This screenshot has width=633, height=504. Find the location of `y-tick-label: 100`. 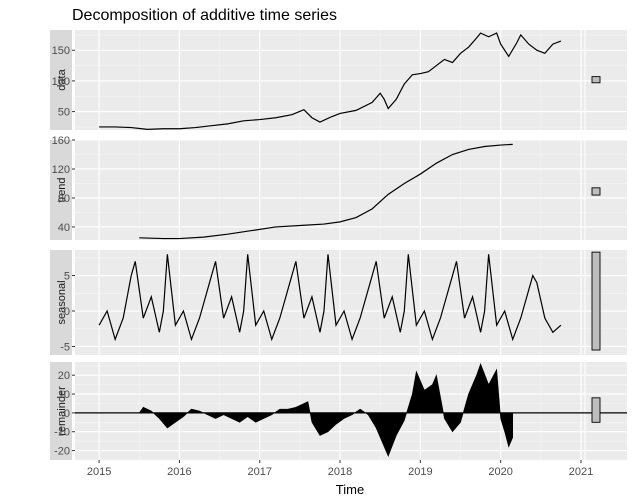

y-tick-label: 100 is located at coordinates (61, 82).